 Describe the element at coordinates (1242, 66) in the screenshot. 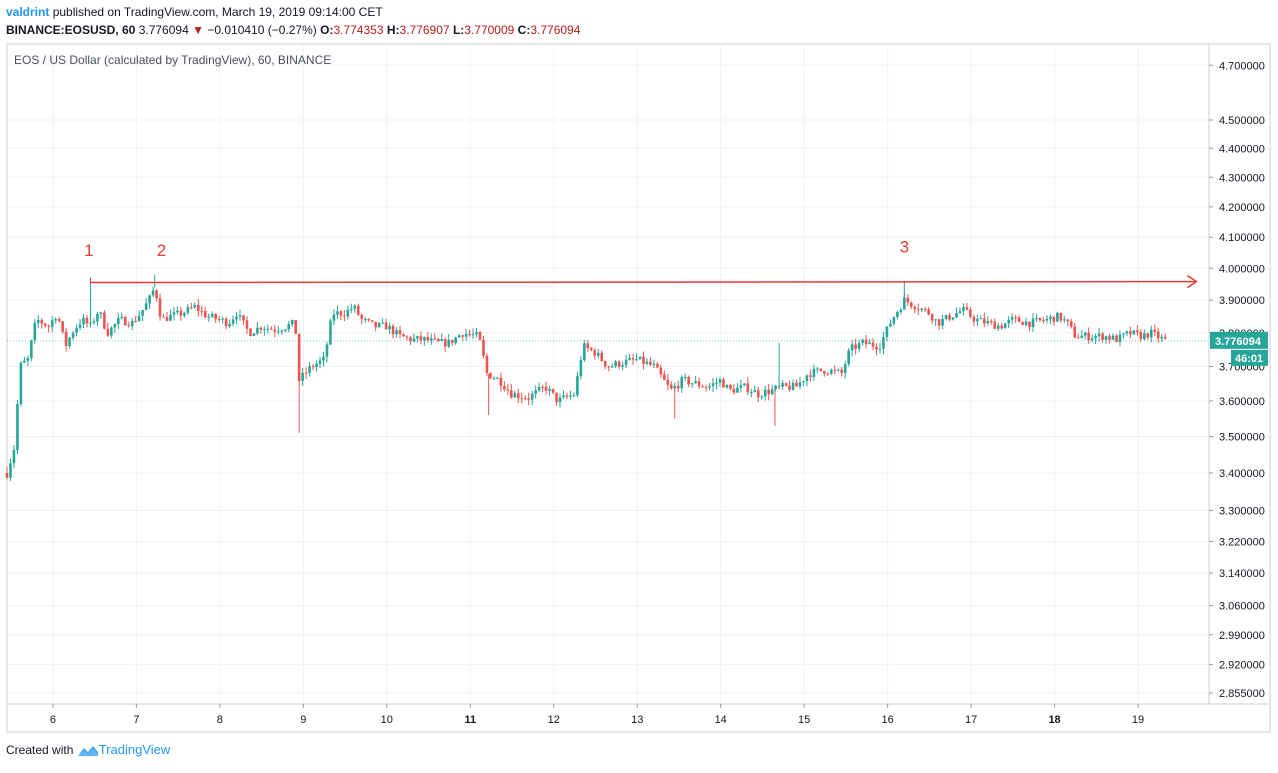

I see `price-tick-label: 4.700000` at that location.